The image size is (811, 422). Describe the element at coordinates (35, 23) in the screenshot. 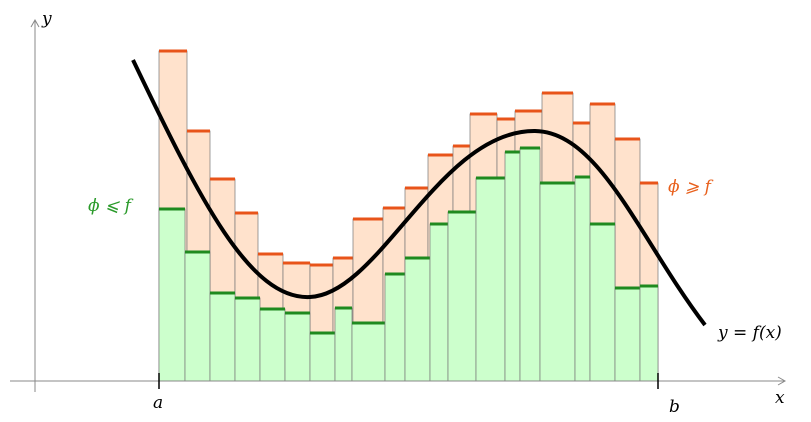

I see `y-arrow` at that location.